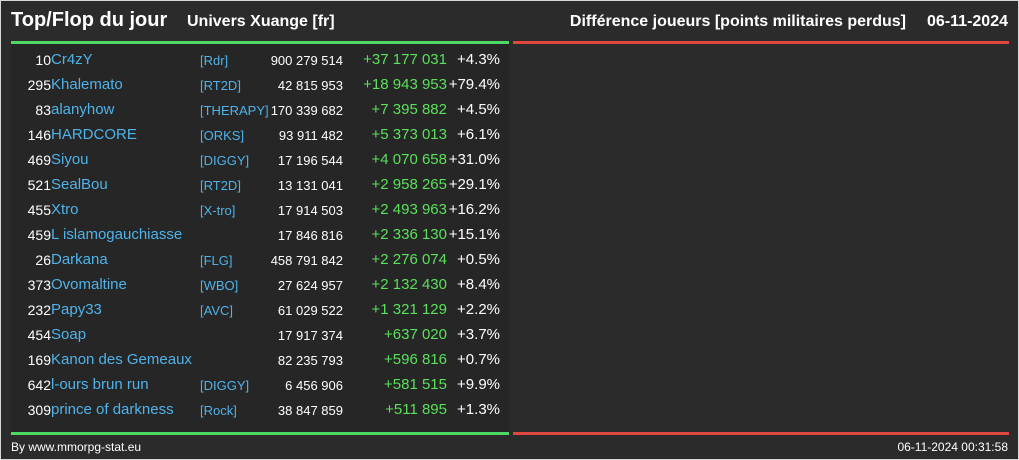  I want to click on points-difference: +2 493 963, so click(409, 209).